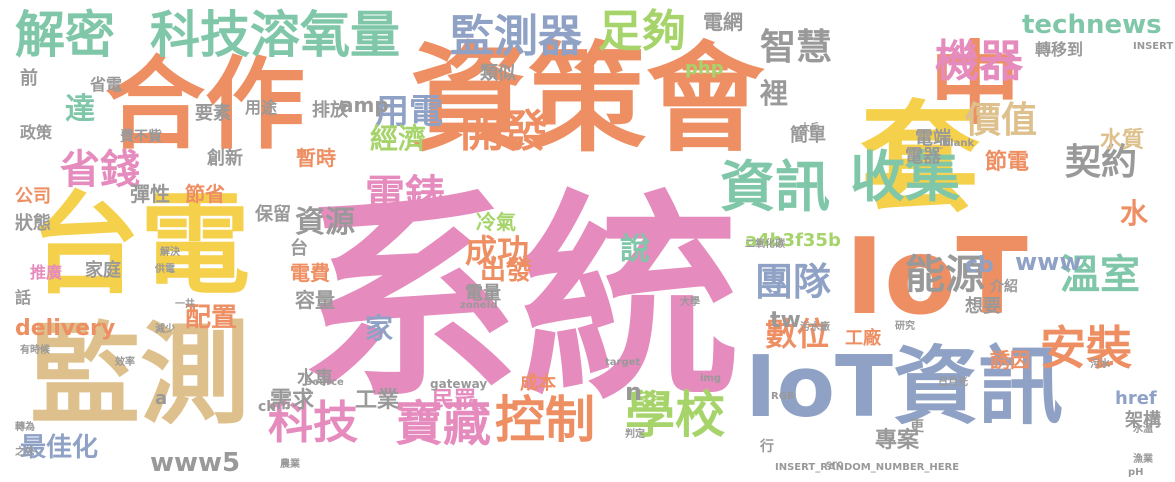 The height and width of the screenshot is (482, 1175). What do you see at coordinates (379, 328) in the screenshot?
I see `cloud-word: 家` at bounding box center [379, 328].